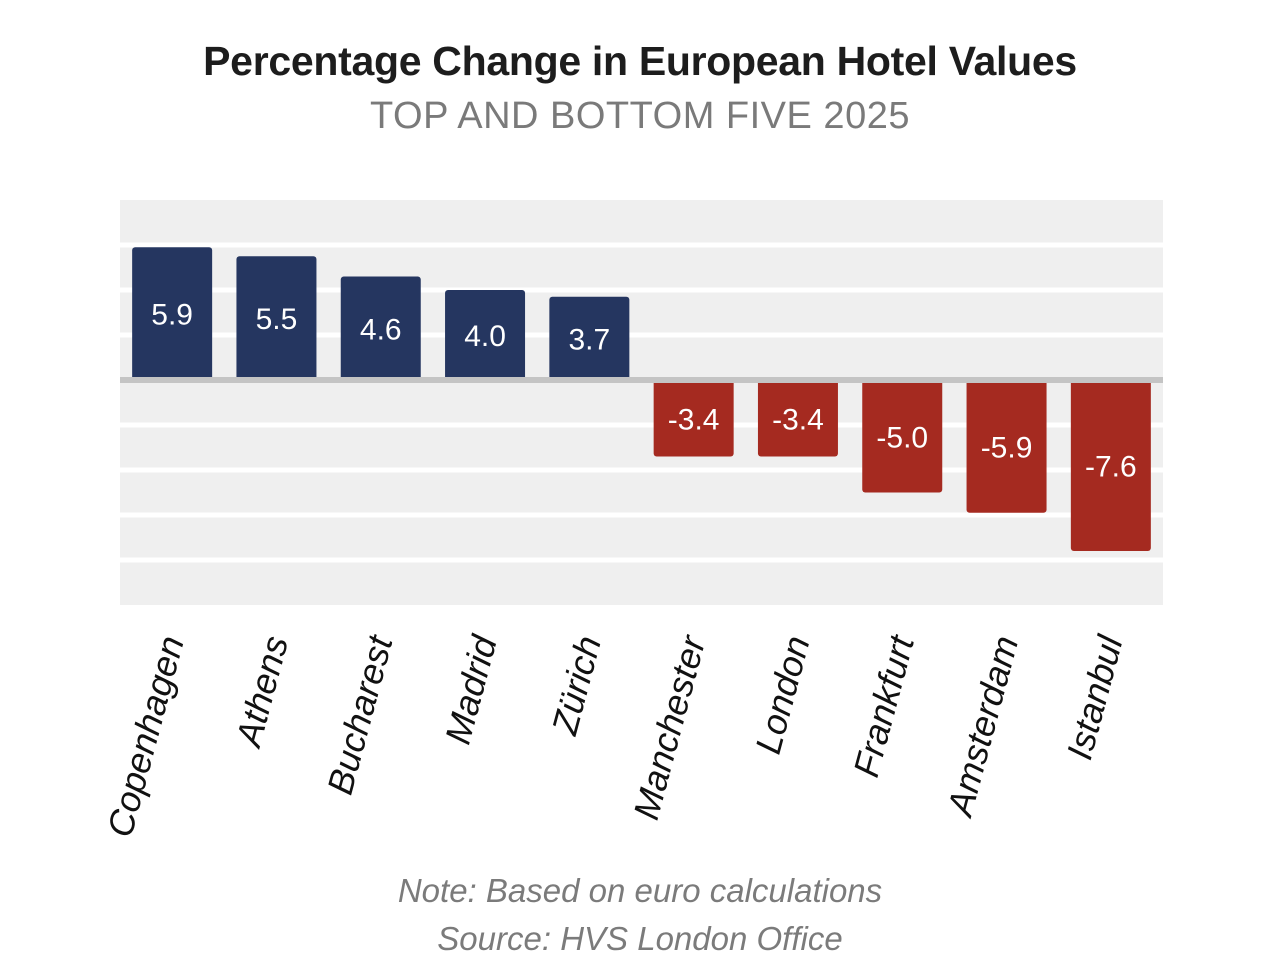 The width and height of the screenshot is (1280, 970). I want to click on value-label: 3.7, so click(589, 339).